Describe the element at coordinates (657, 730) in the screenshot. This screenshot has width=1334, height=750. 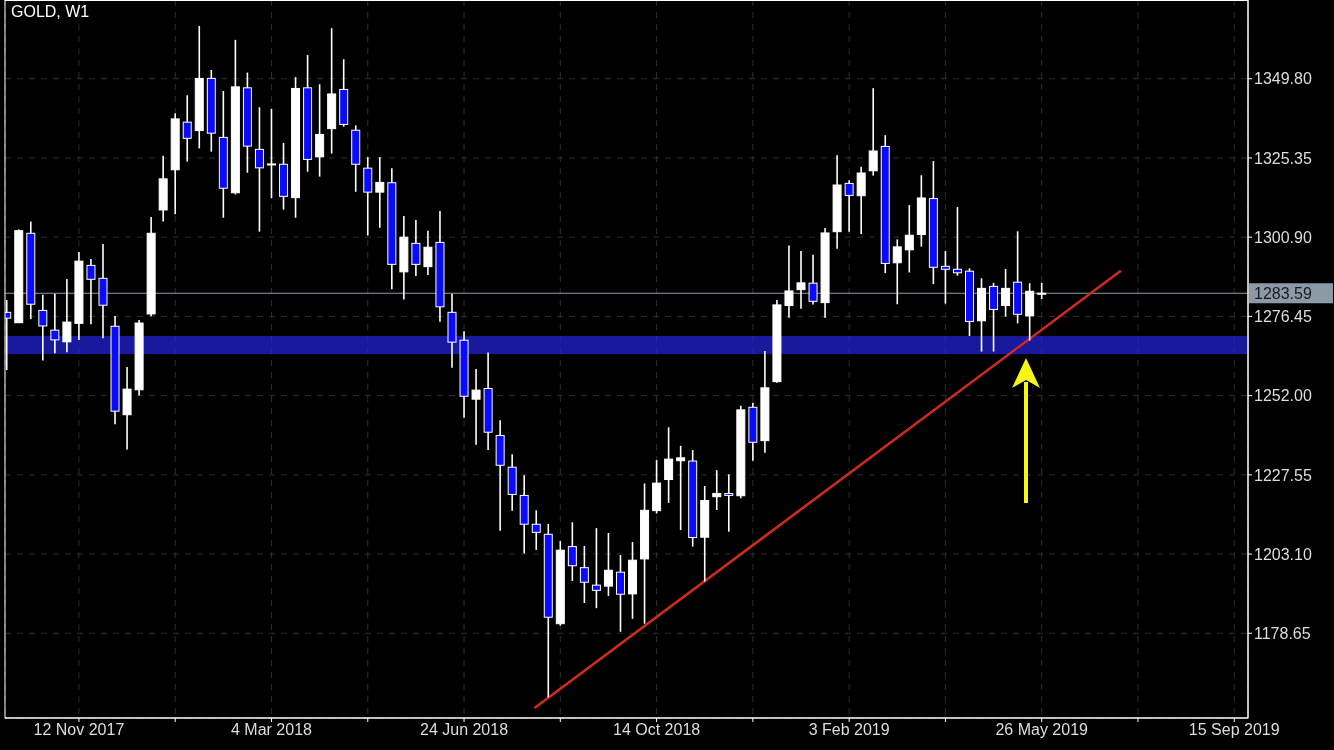
I see `x-tick-label: 14 Oct 2018` at that location.